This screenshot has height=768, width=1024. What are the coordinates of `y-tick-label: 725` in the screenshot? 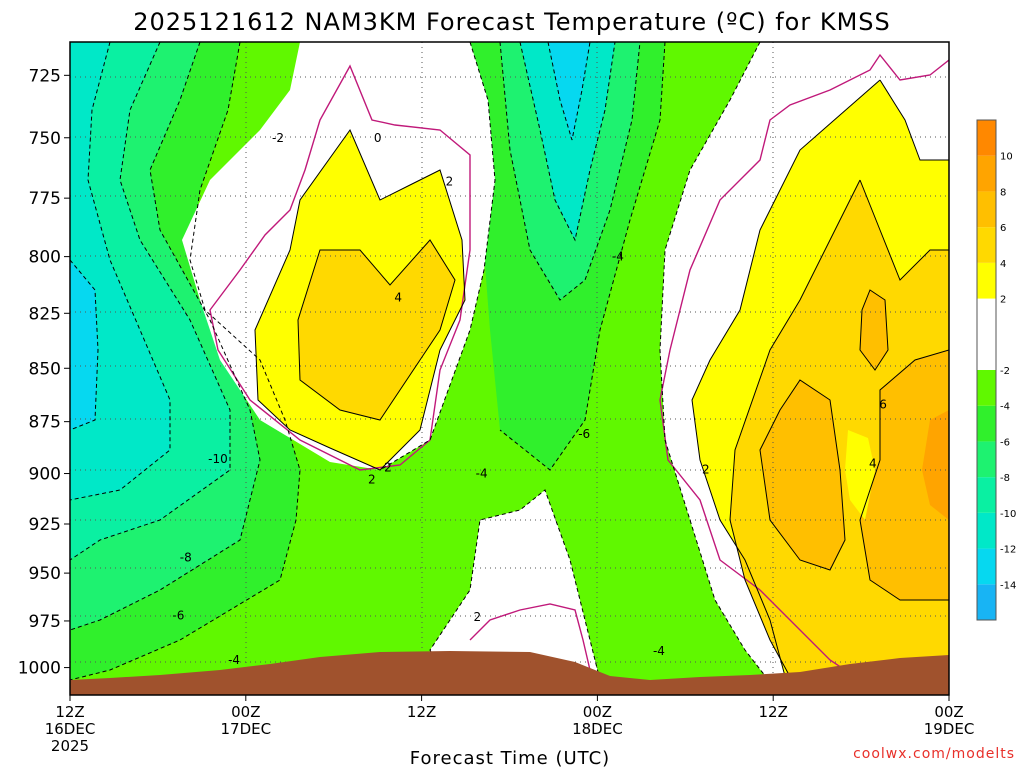 It's located at (45, 76).